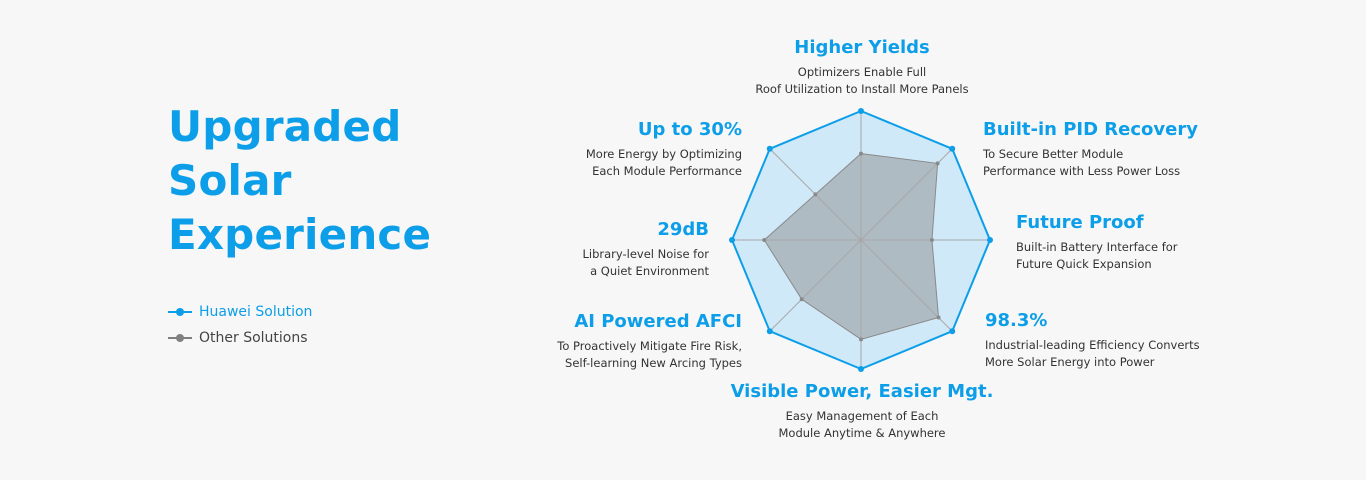 The width and height of the screenshot is (1366, 480). I want to click on legend-item-huawei: Huawei Solution, so click(240, 312).